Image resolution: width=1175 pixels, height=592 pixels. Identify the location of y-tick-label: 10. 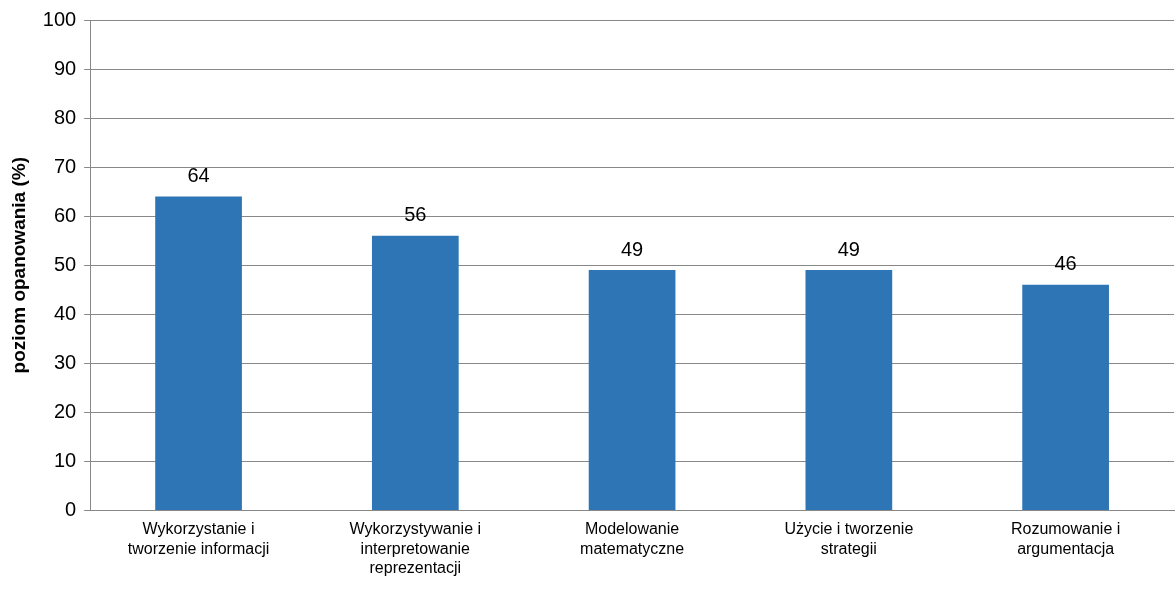
(65, 459).